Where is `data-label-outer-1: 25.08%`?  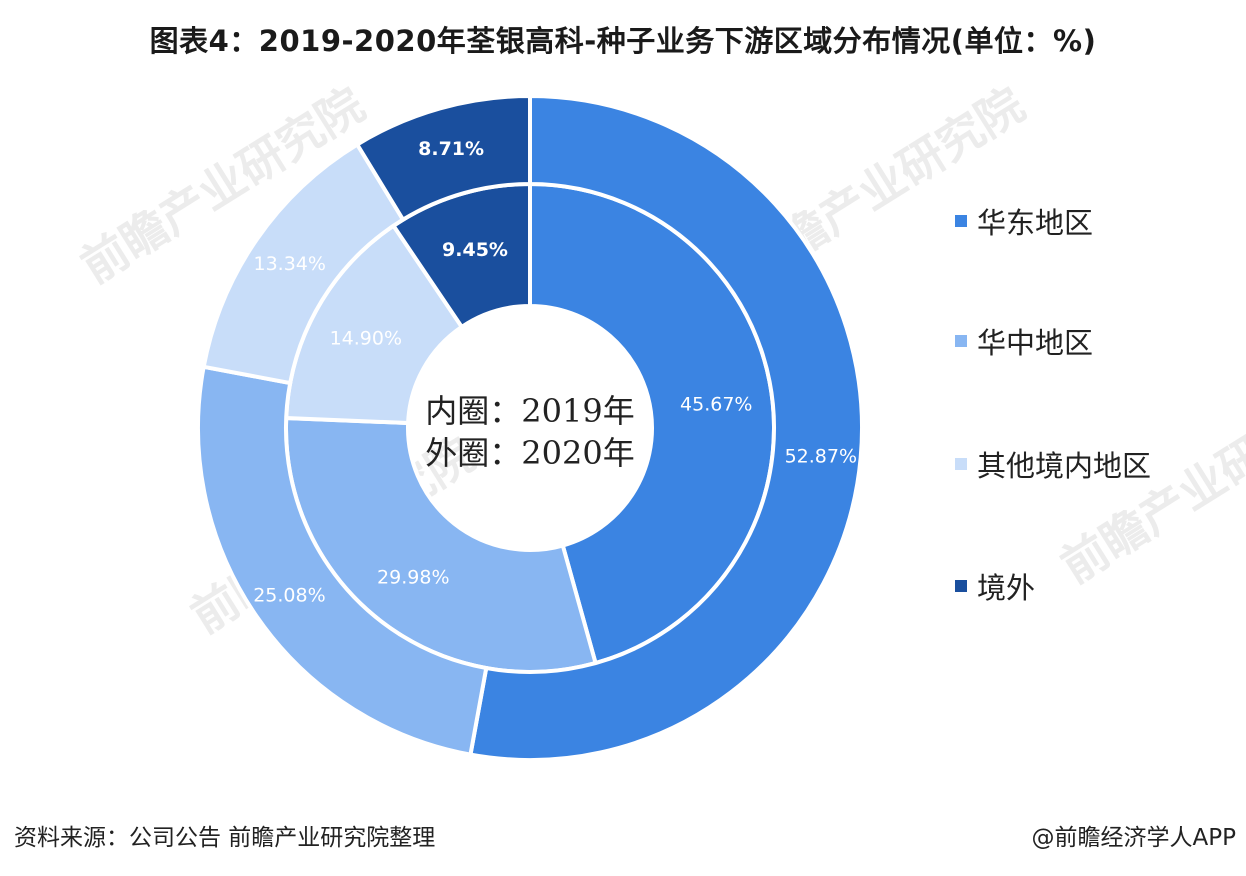
data-label-outer-1: 25.08% is located at coordinates (289, 595).